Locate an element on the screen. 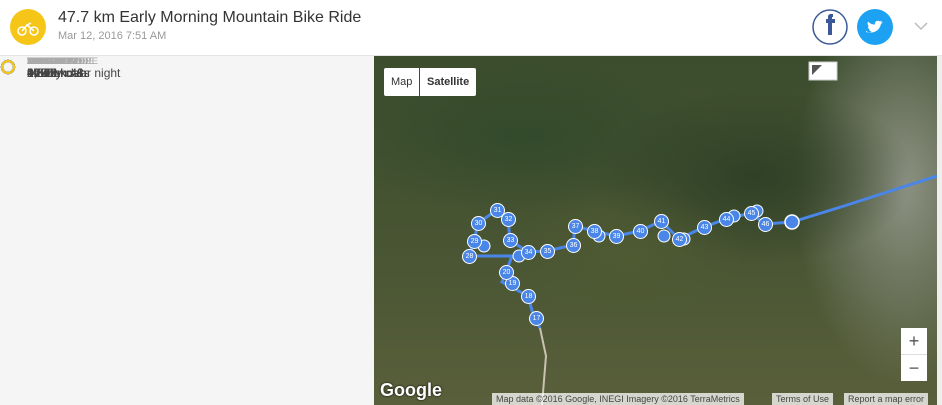 The height and width of the screenshot is (405, 942). stat-icon is located at coordinates (8, 67).